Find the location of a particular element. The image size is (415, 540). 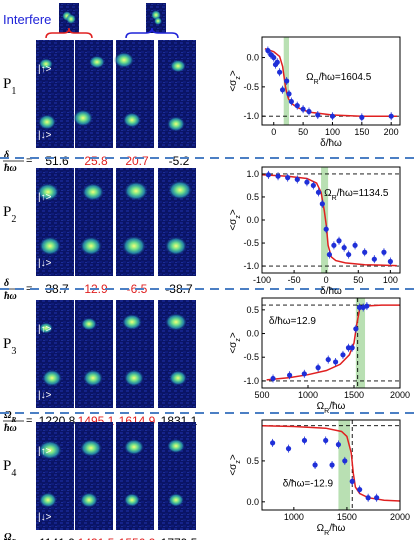

param-value: 51.6 is located at coordinates (57, 161).